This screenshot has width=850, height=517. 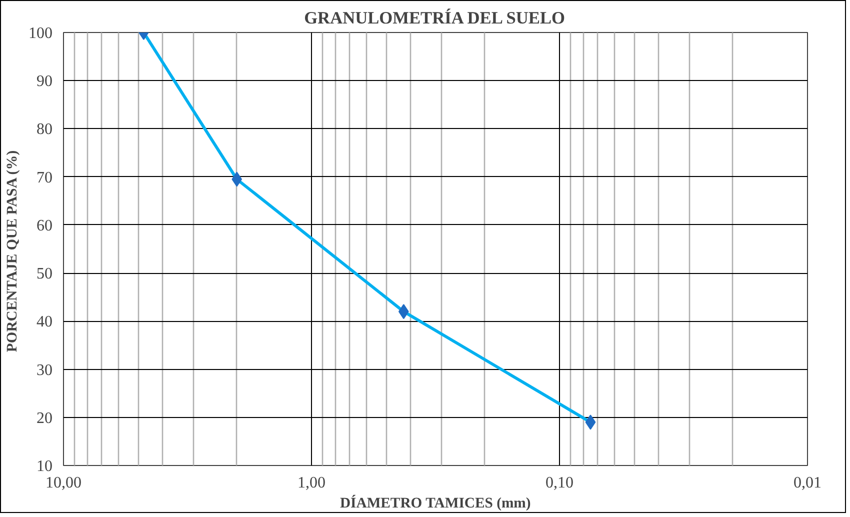 I want to click on x-axis-title: DÍAMETRO TAMICES (mm), so click(x=435, y=503).